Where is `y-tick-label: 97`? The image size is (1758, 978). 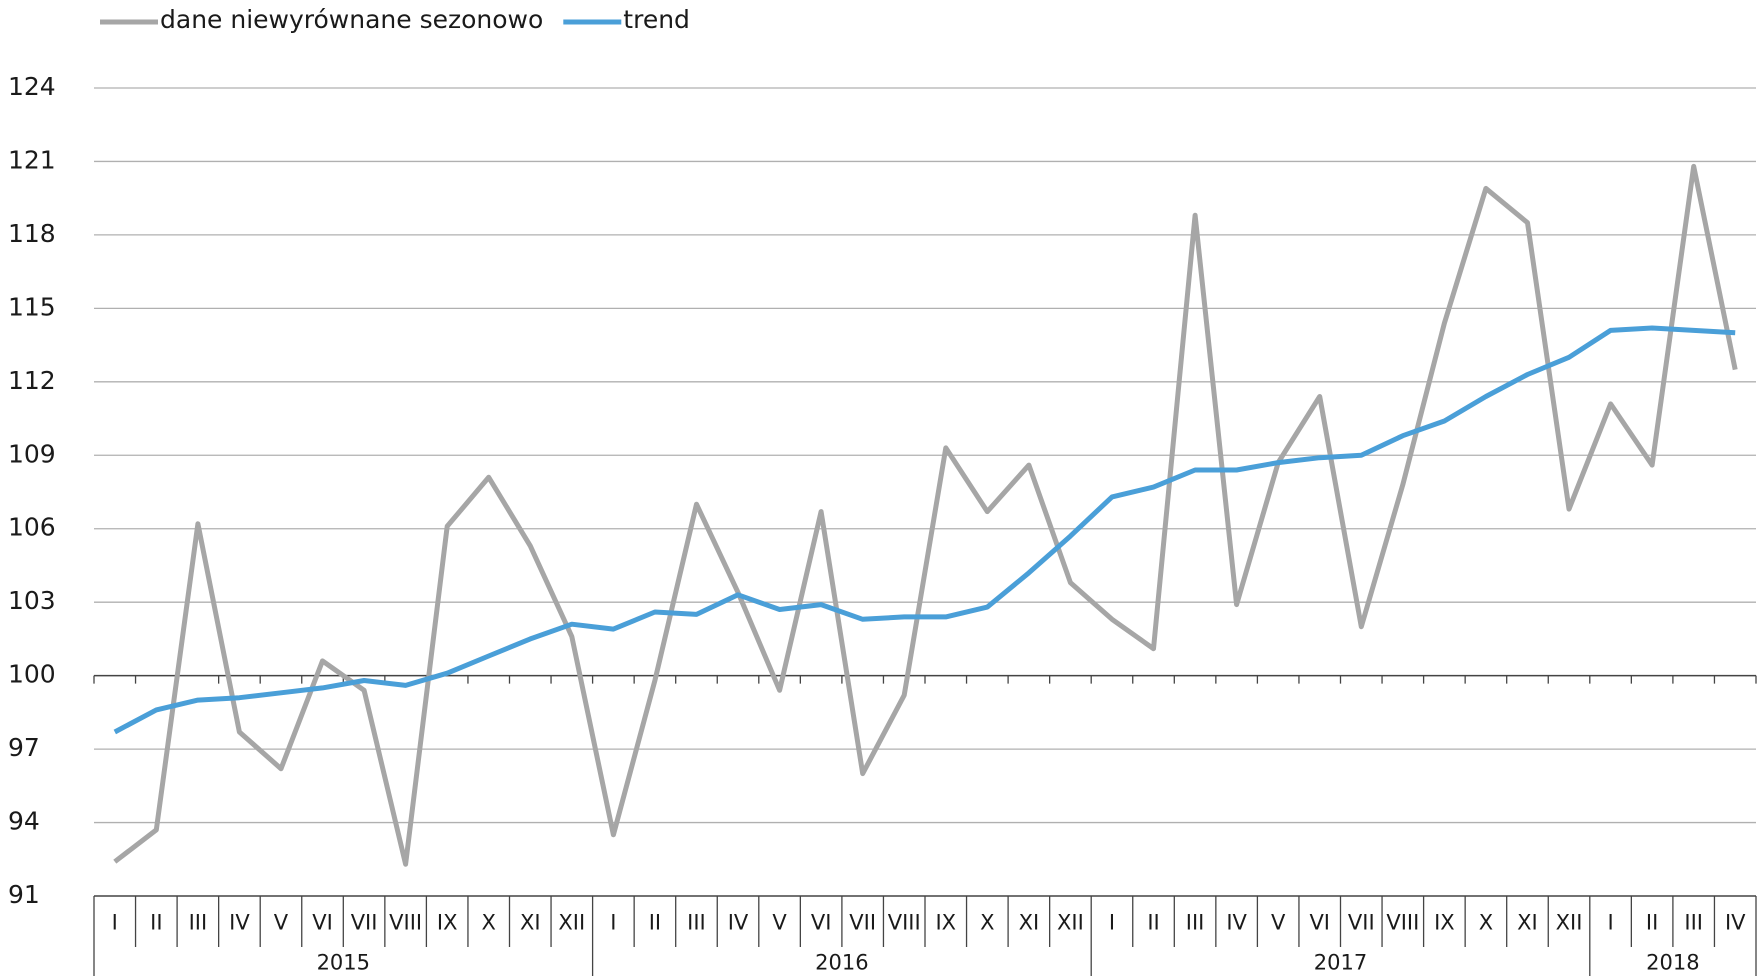 y-tick-label: 97 is located at coordinates (24, 747).